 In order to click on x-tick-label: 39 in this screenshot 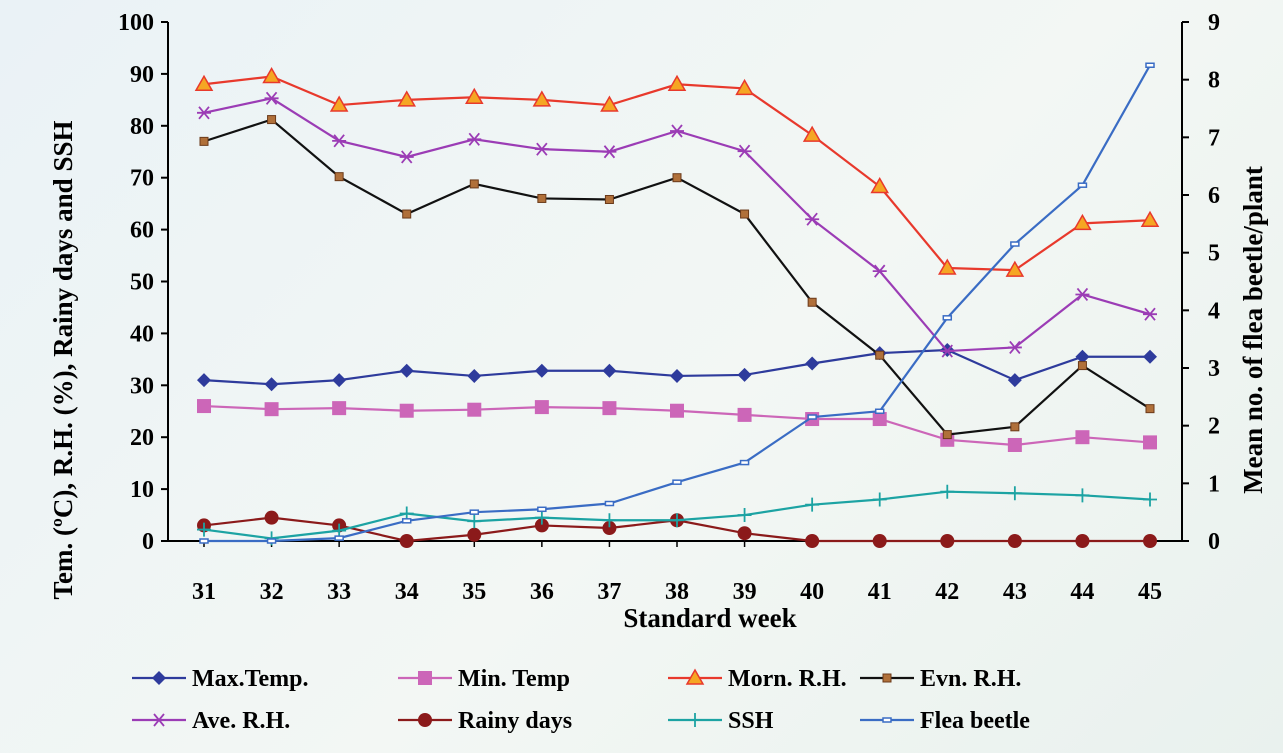, I will do `click(745, 592)`.